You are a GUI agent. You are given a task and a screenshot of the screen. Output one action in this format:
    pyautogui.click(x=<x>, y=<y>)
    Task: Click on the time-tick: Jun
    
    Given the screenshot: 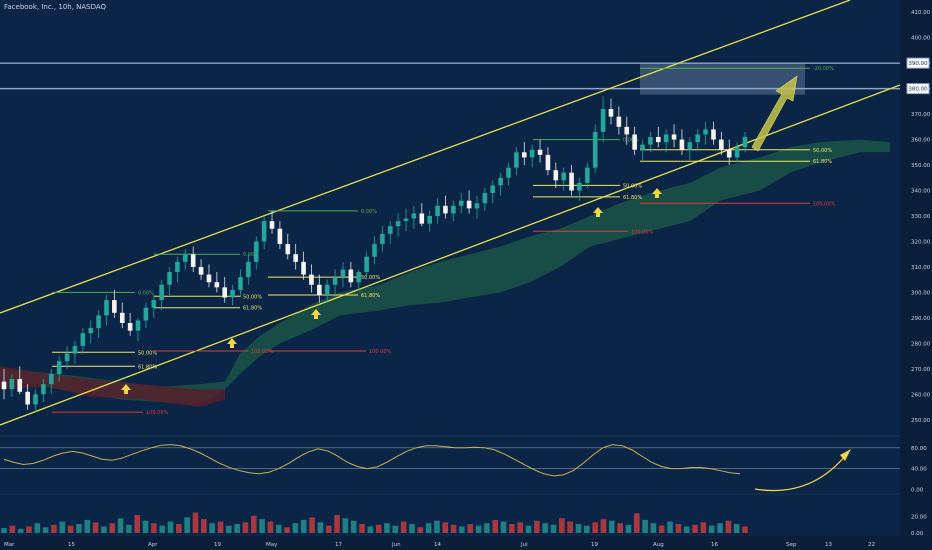 What is the action you would take?
    pyautogui.click(x=396, y=545)
    